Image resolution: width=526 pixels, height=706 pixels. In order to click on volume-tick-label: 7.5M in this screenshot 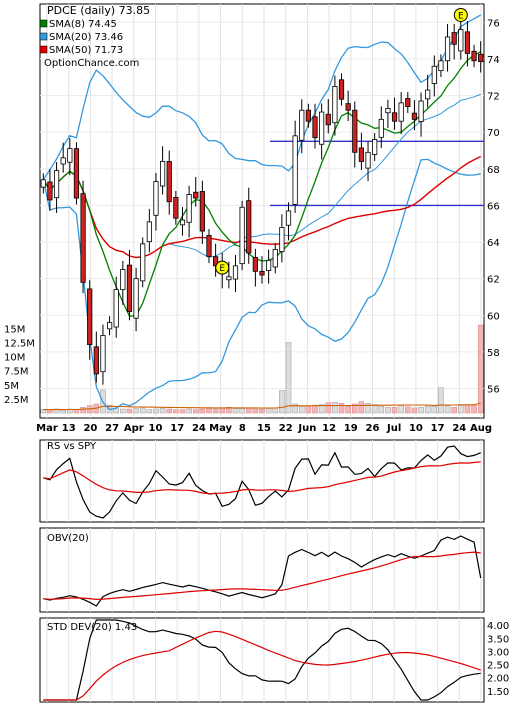, I will do `click(16, 372)`.